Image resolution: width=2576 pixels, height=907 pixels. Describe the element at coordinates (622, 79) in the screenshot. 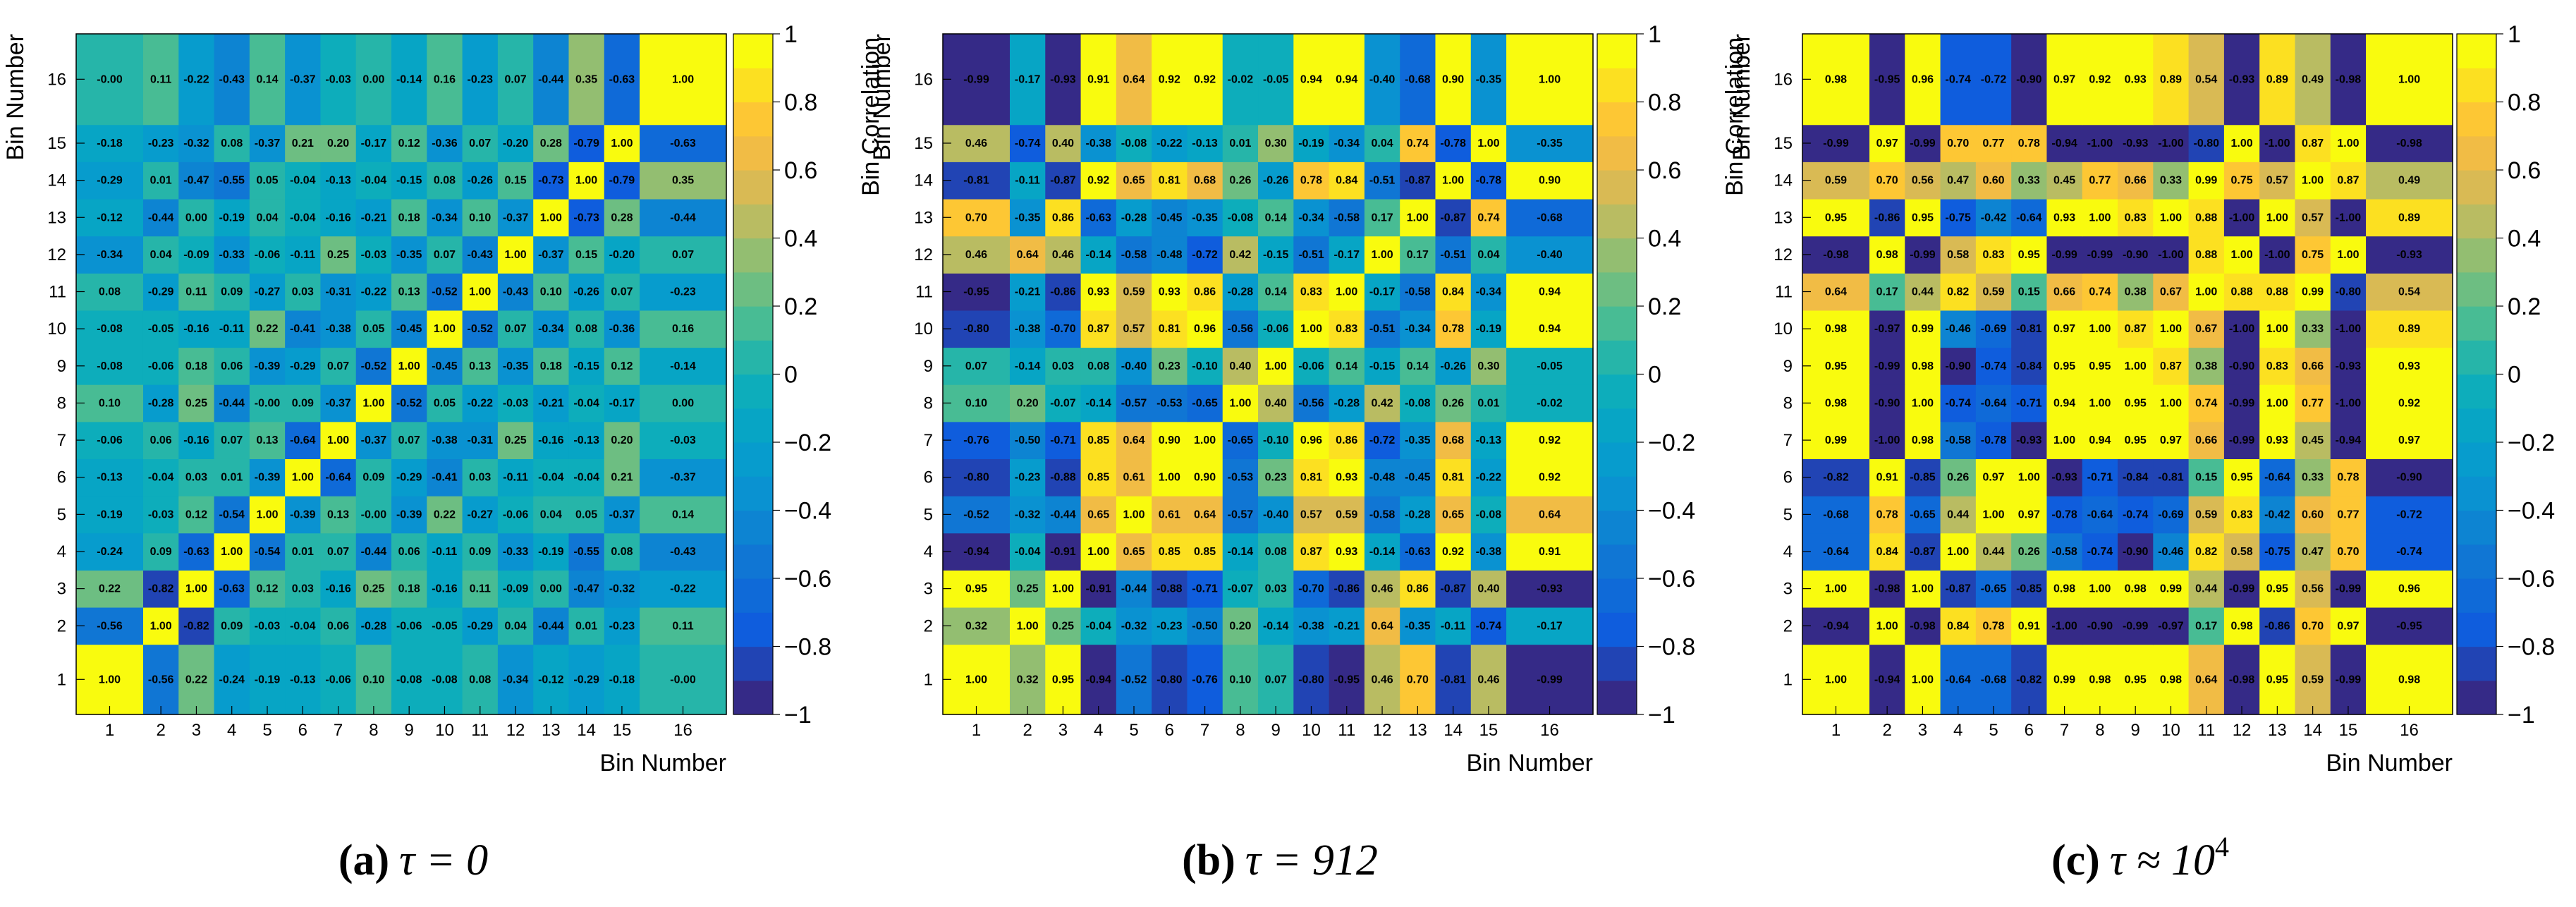

I see `cell-value-label: -0.63` at that location.